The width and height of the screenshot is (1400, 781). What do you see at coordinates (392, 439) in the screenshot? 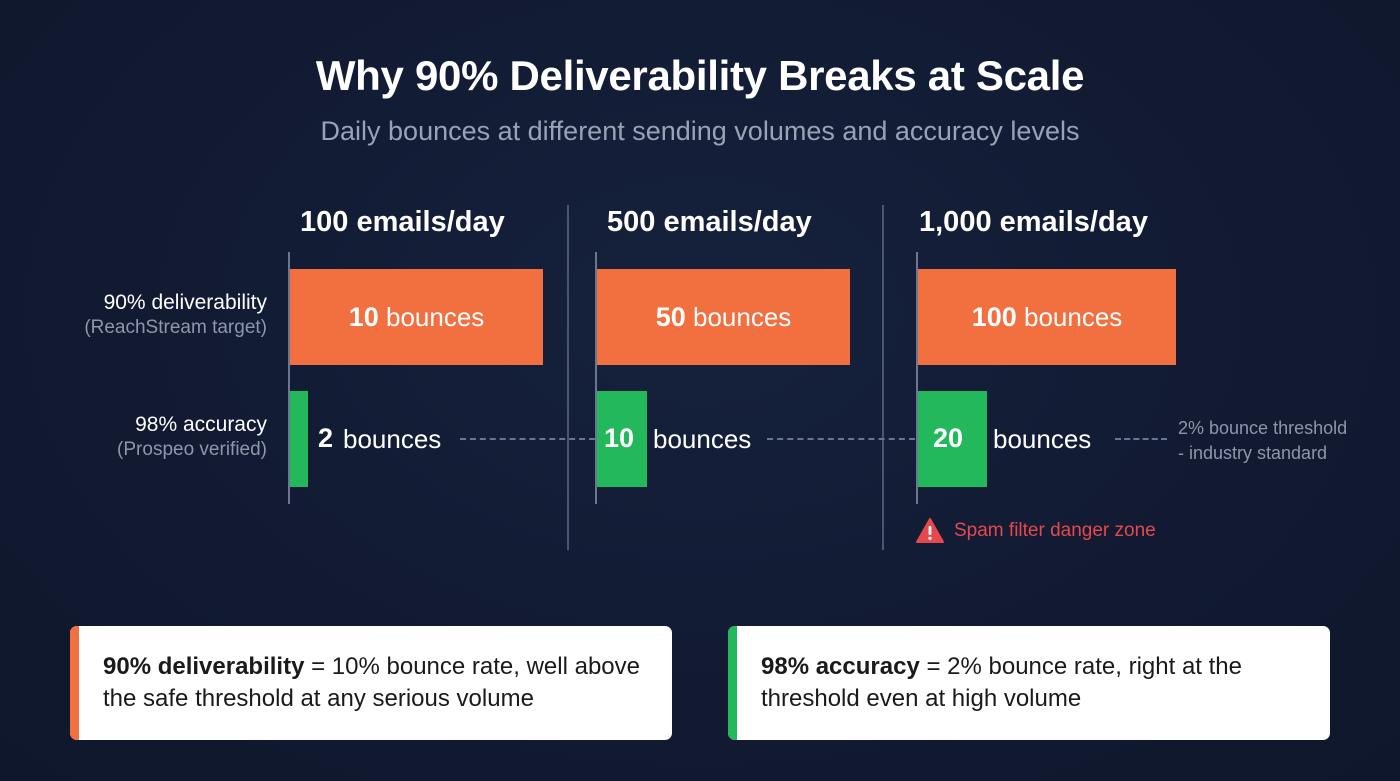
I see `bar-unit-100: bounces` at bounding box center [392, 439].